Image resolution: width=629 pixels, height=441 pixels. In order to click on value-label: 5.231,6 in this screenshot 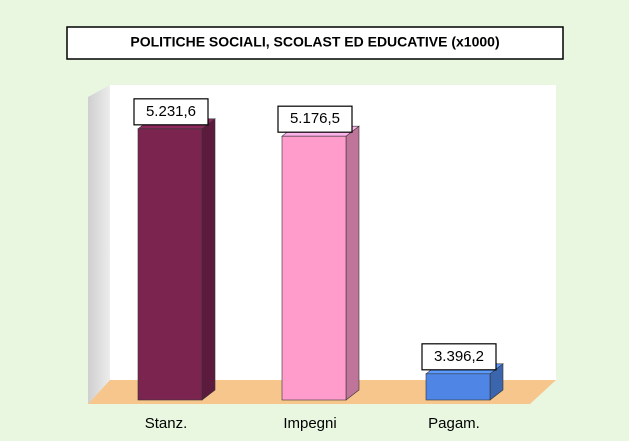, I will do `click(171, 111)`.